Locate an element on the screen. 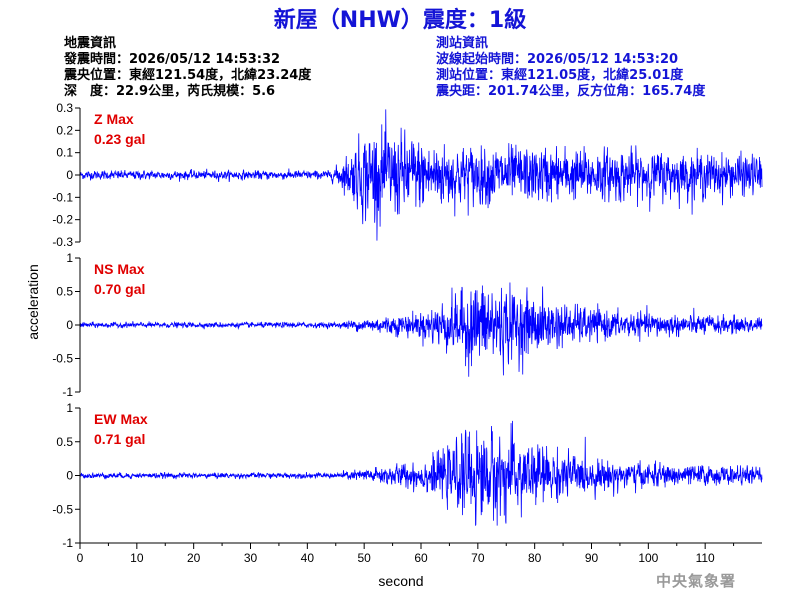 This screenshot has width=800, height=600. y-tick-label: 0.3 is located at coordinates (64, 108).